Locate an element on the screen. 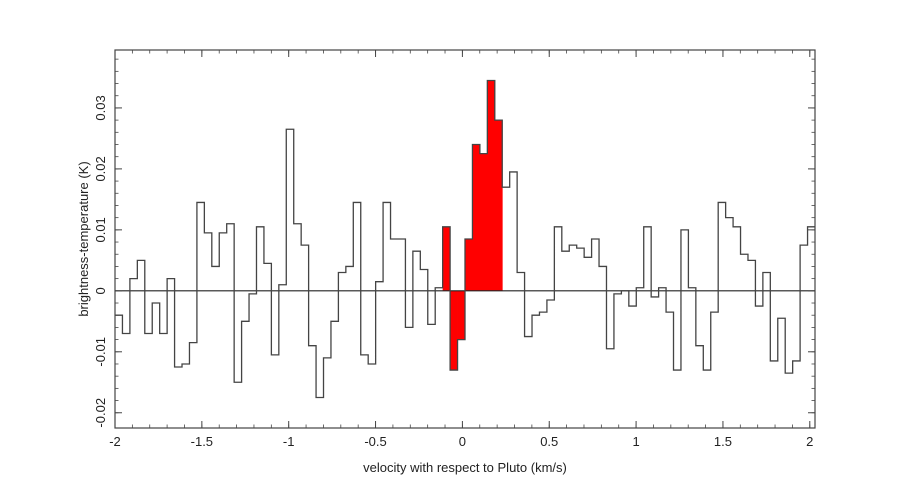 The image size is (900, 497). x-tick-label: -2 is located at coordinates (115, 441).